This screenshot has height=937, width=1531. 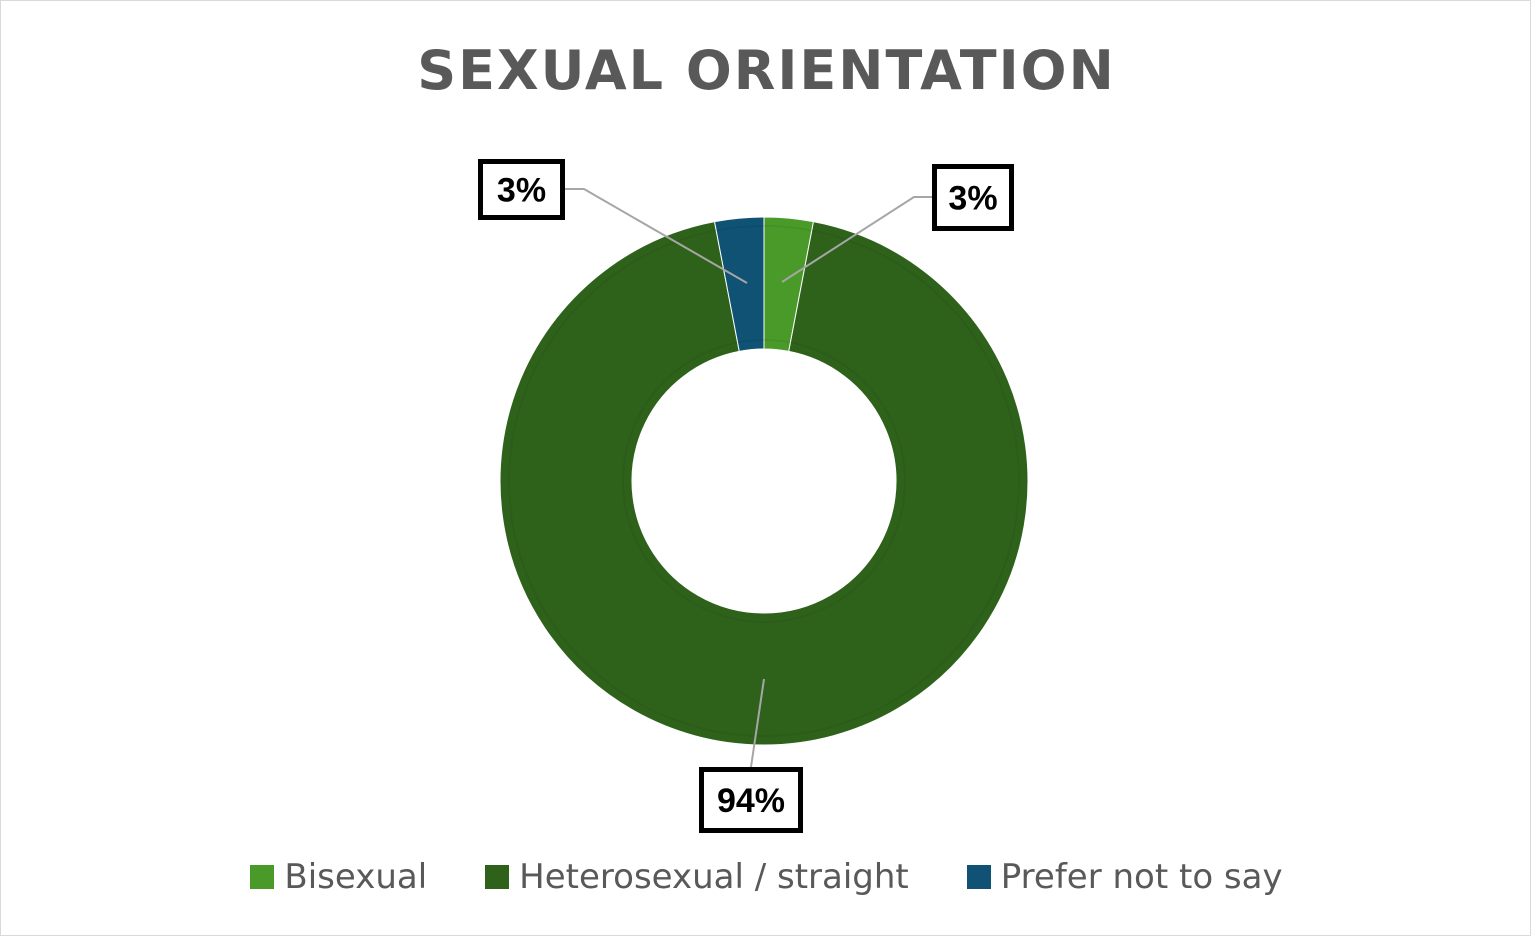 I want to click on leader-line-heterosexual, so click(x=757, y=723).